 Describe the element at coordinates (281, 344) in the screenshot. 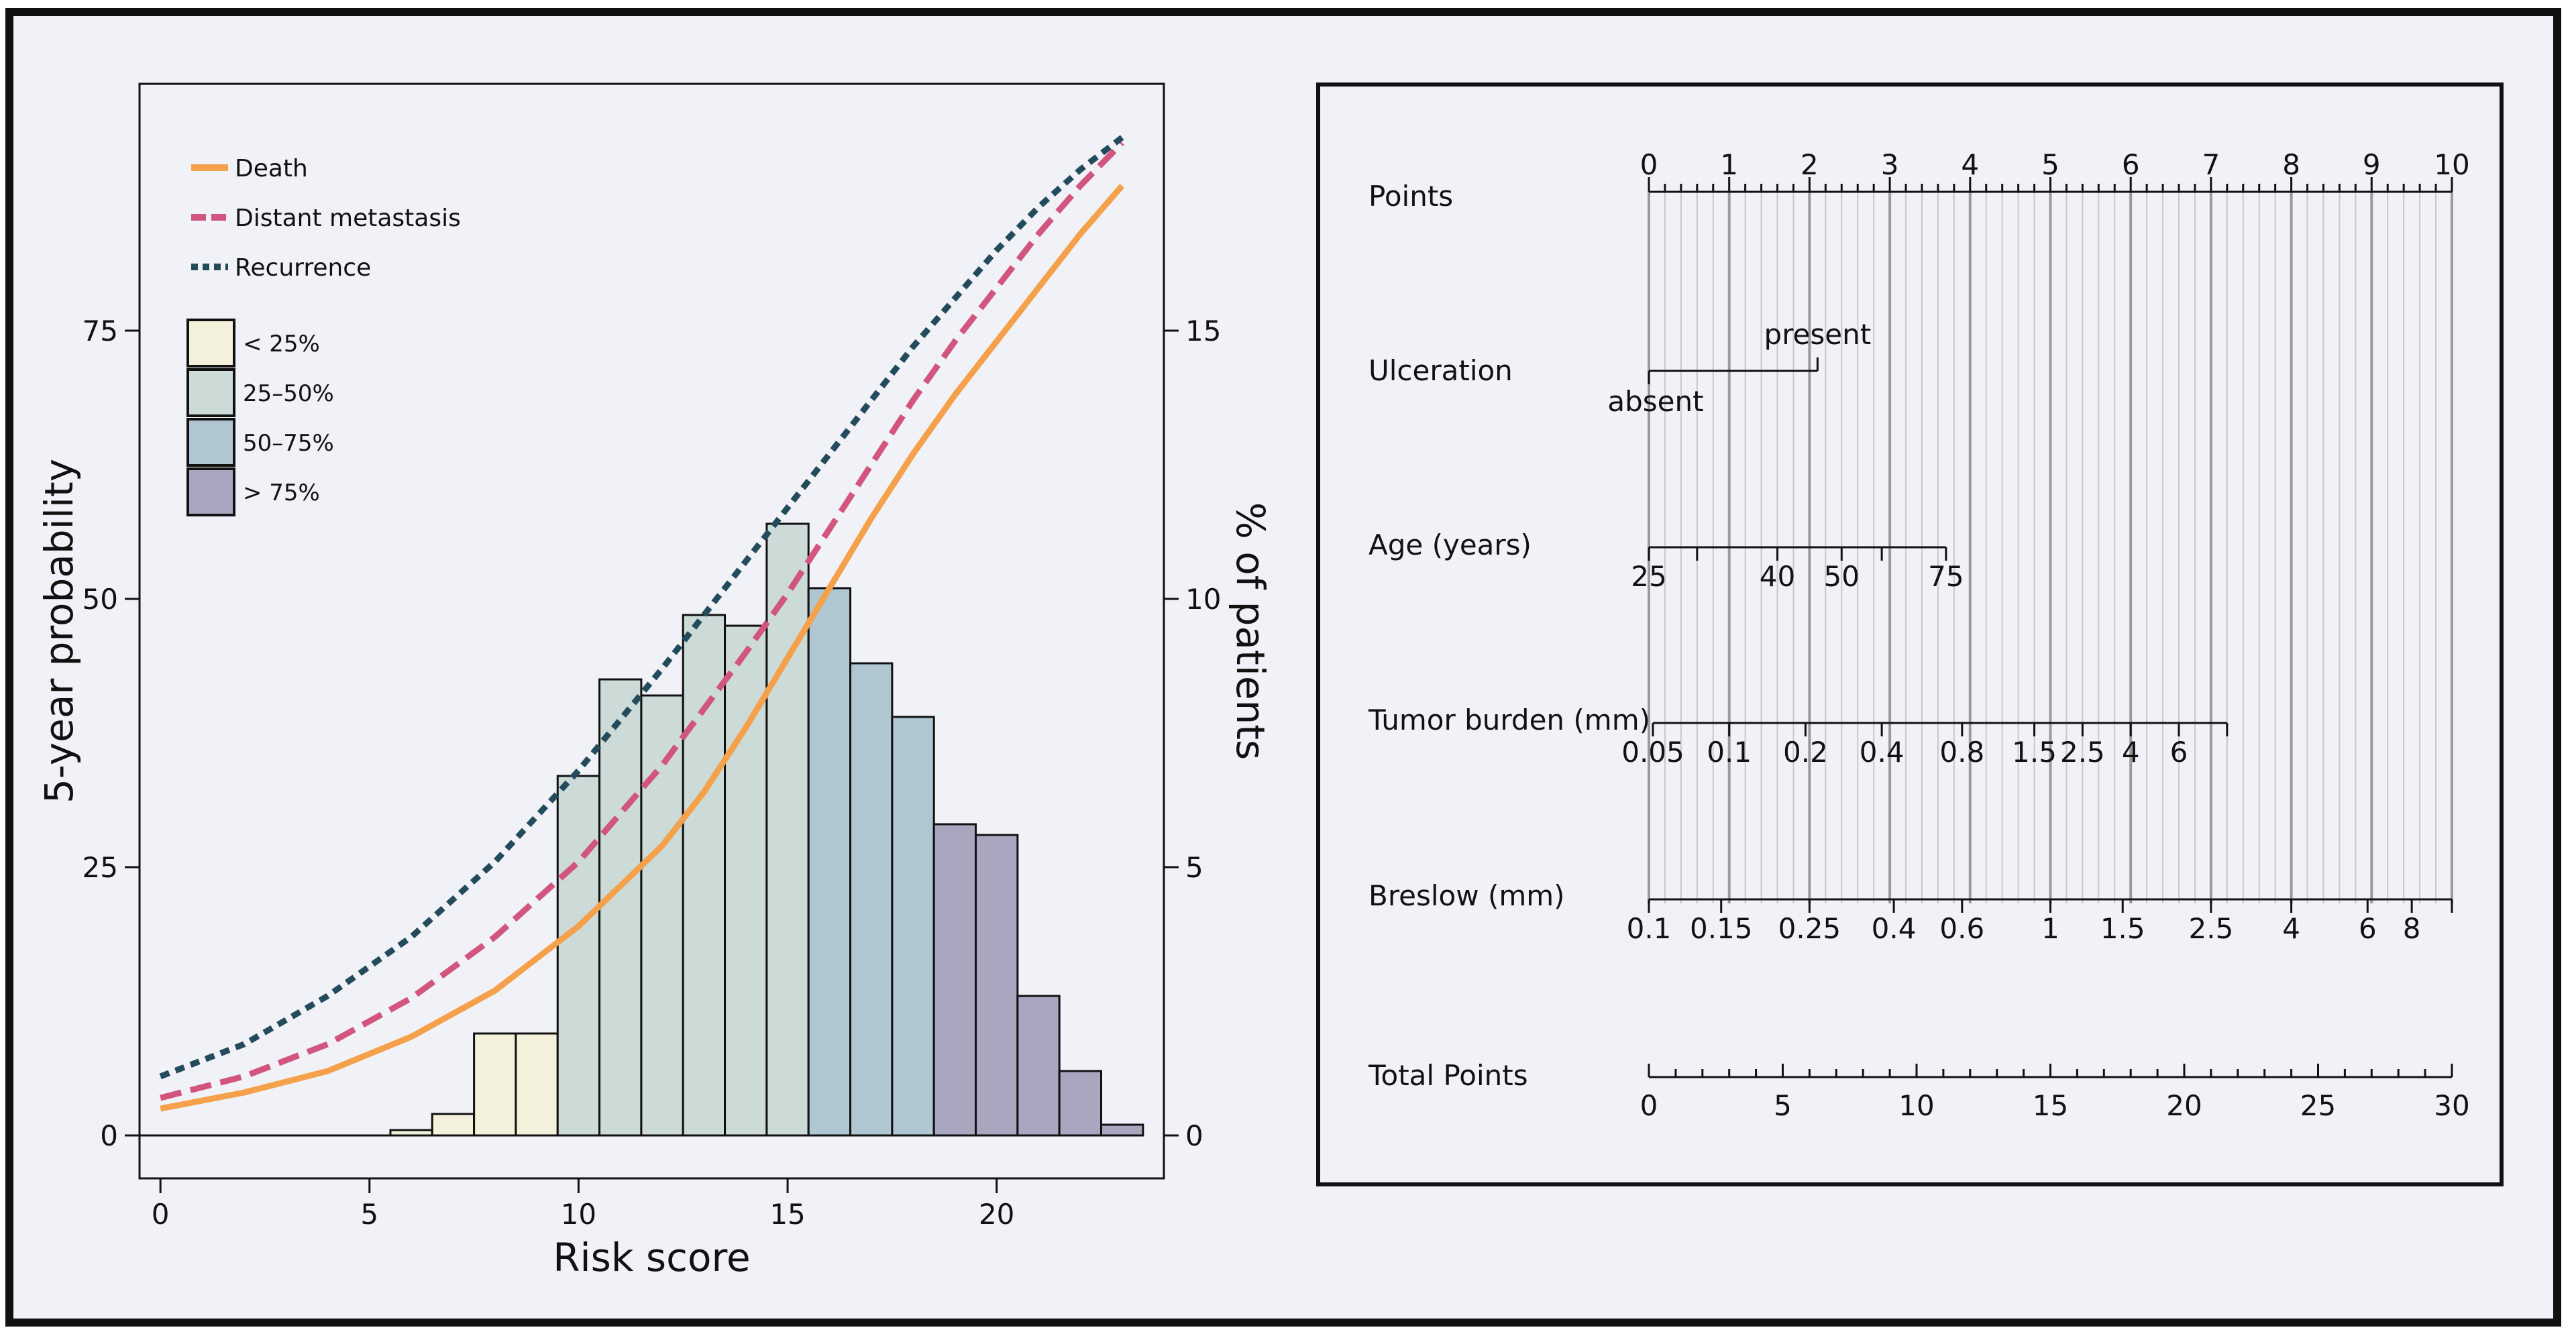

I see `legend-quartile-label: < 25%` at that location.